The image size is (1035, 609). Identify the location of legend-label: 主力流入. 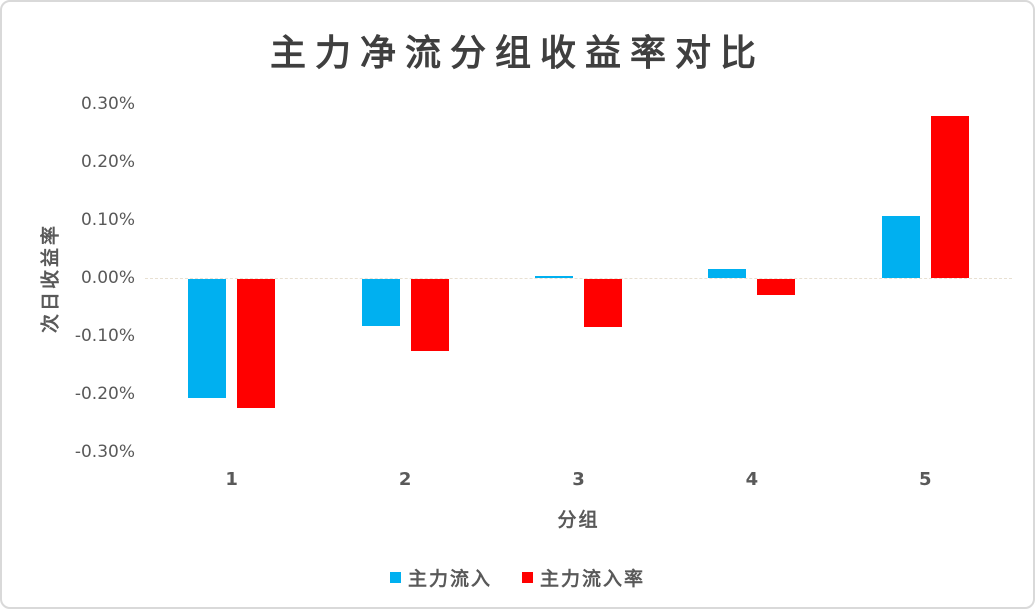
(449, 579).